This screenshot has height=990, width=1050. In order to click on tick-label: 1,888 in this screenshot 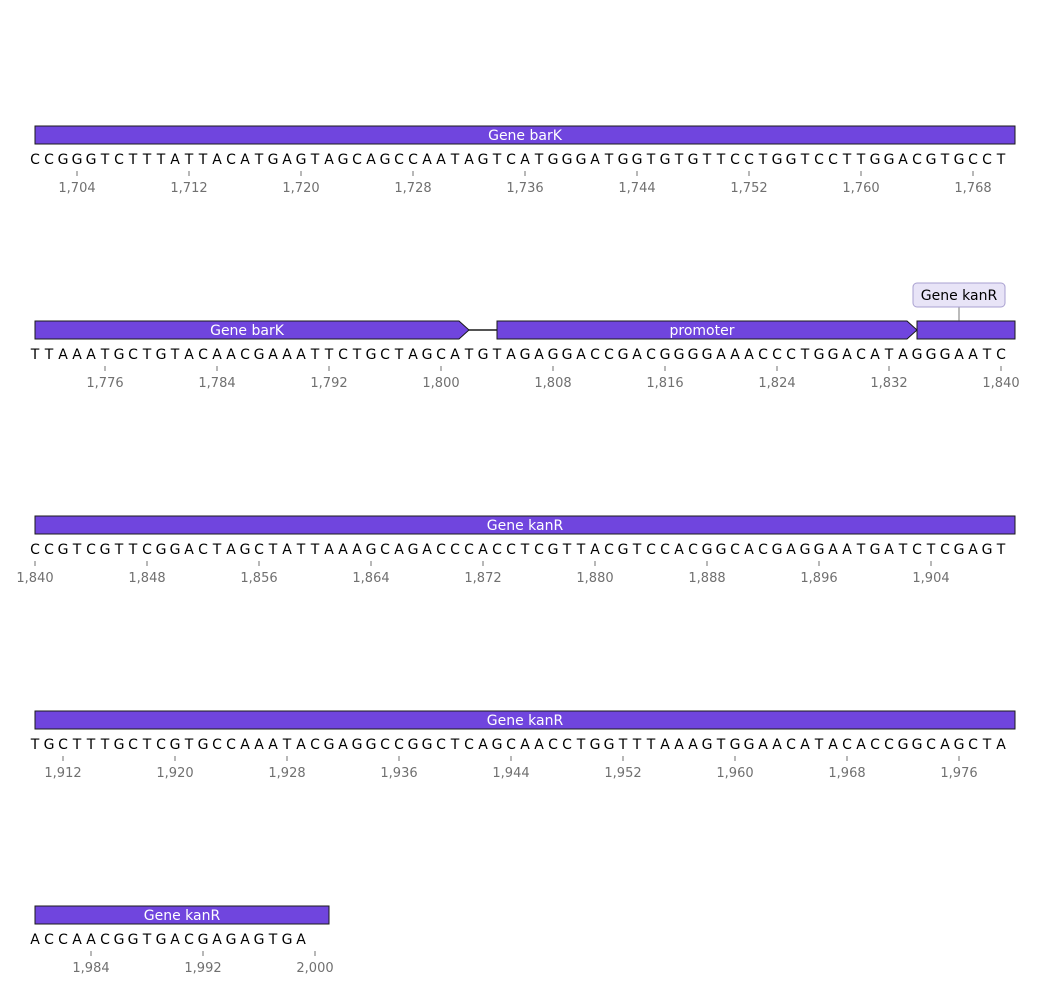, I will do `click(706, 578)`.